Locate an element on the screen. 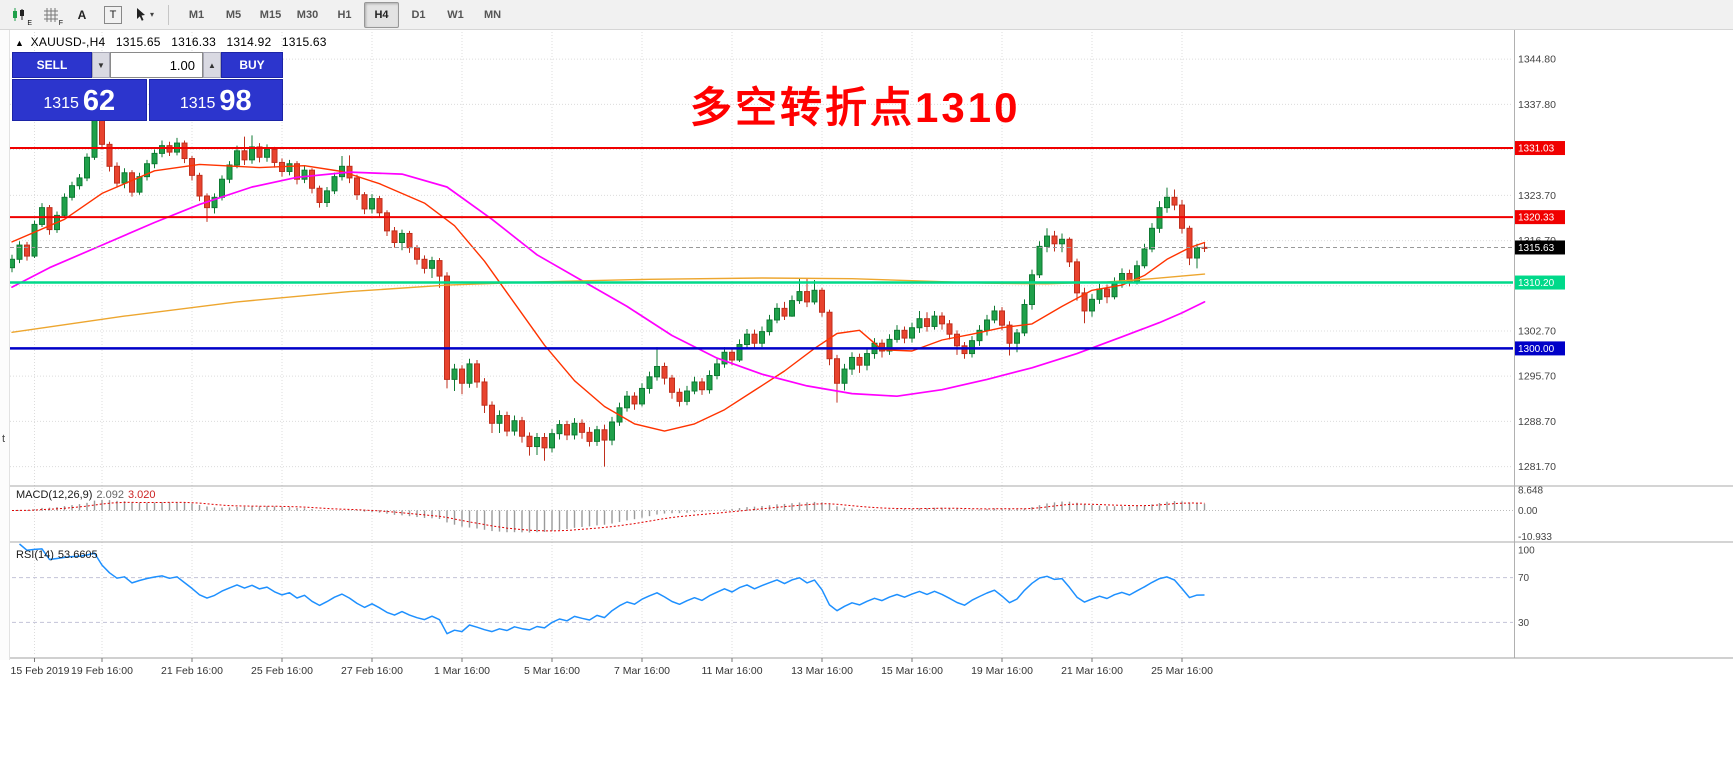  buy-button: BUY is located at coordinates (252, 65).